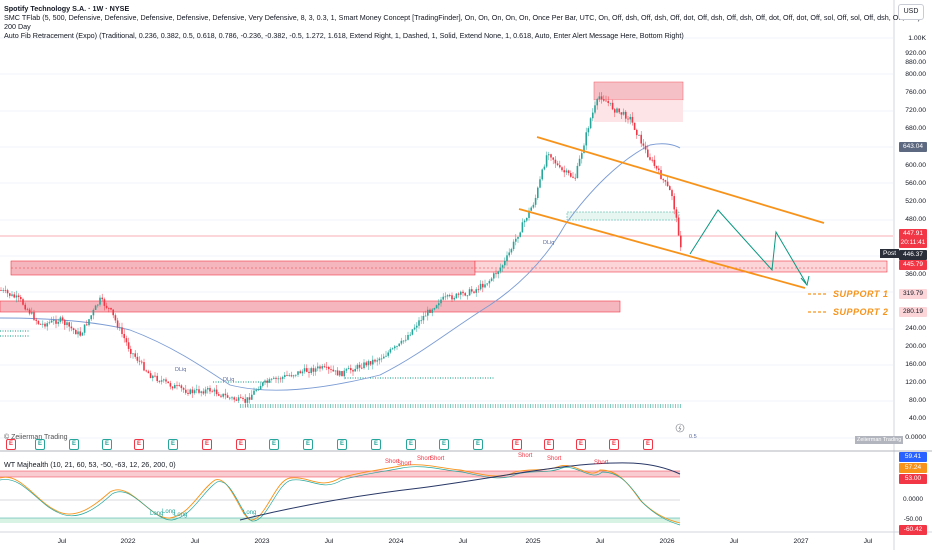 The width and height of the screenshot is (932, 550). I want to click on wt-label-low2: -60.42, so click(913, 530).